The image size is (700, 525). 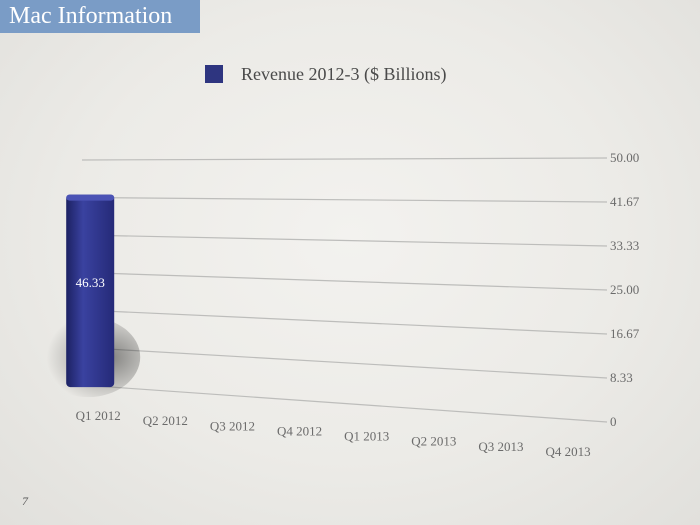 I want to click on y-tick-label: 25.00, so click(x=624, y=289).